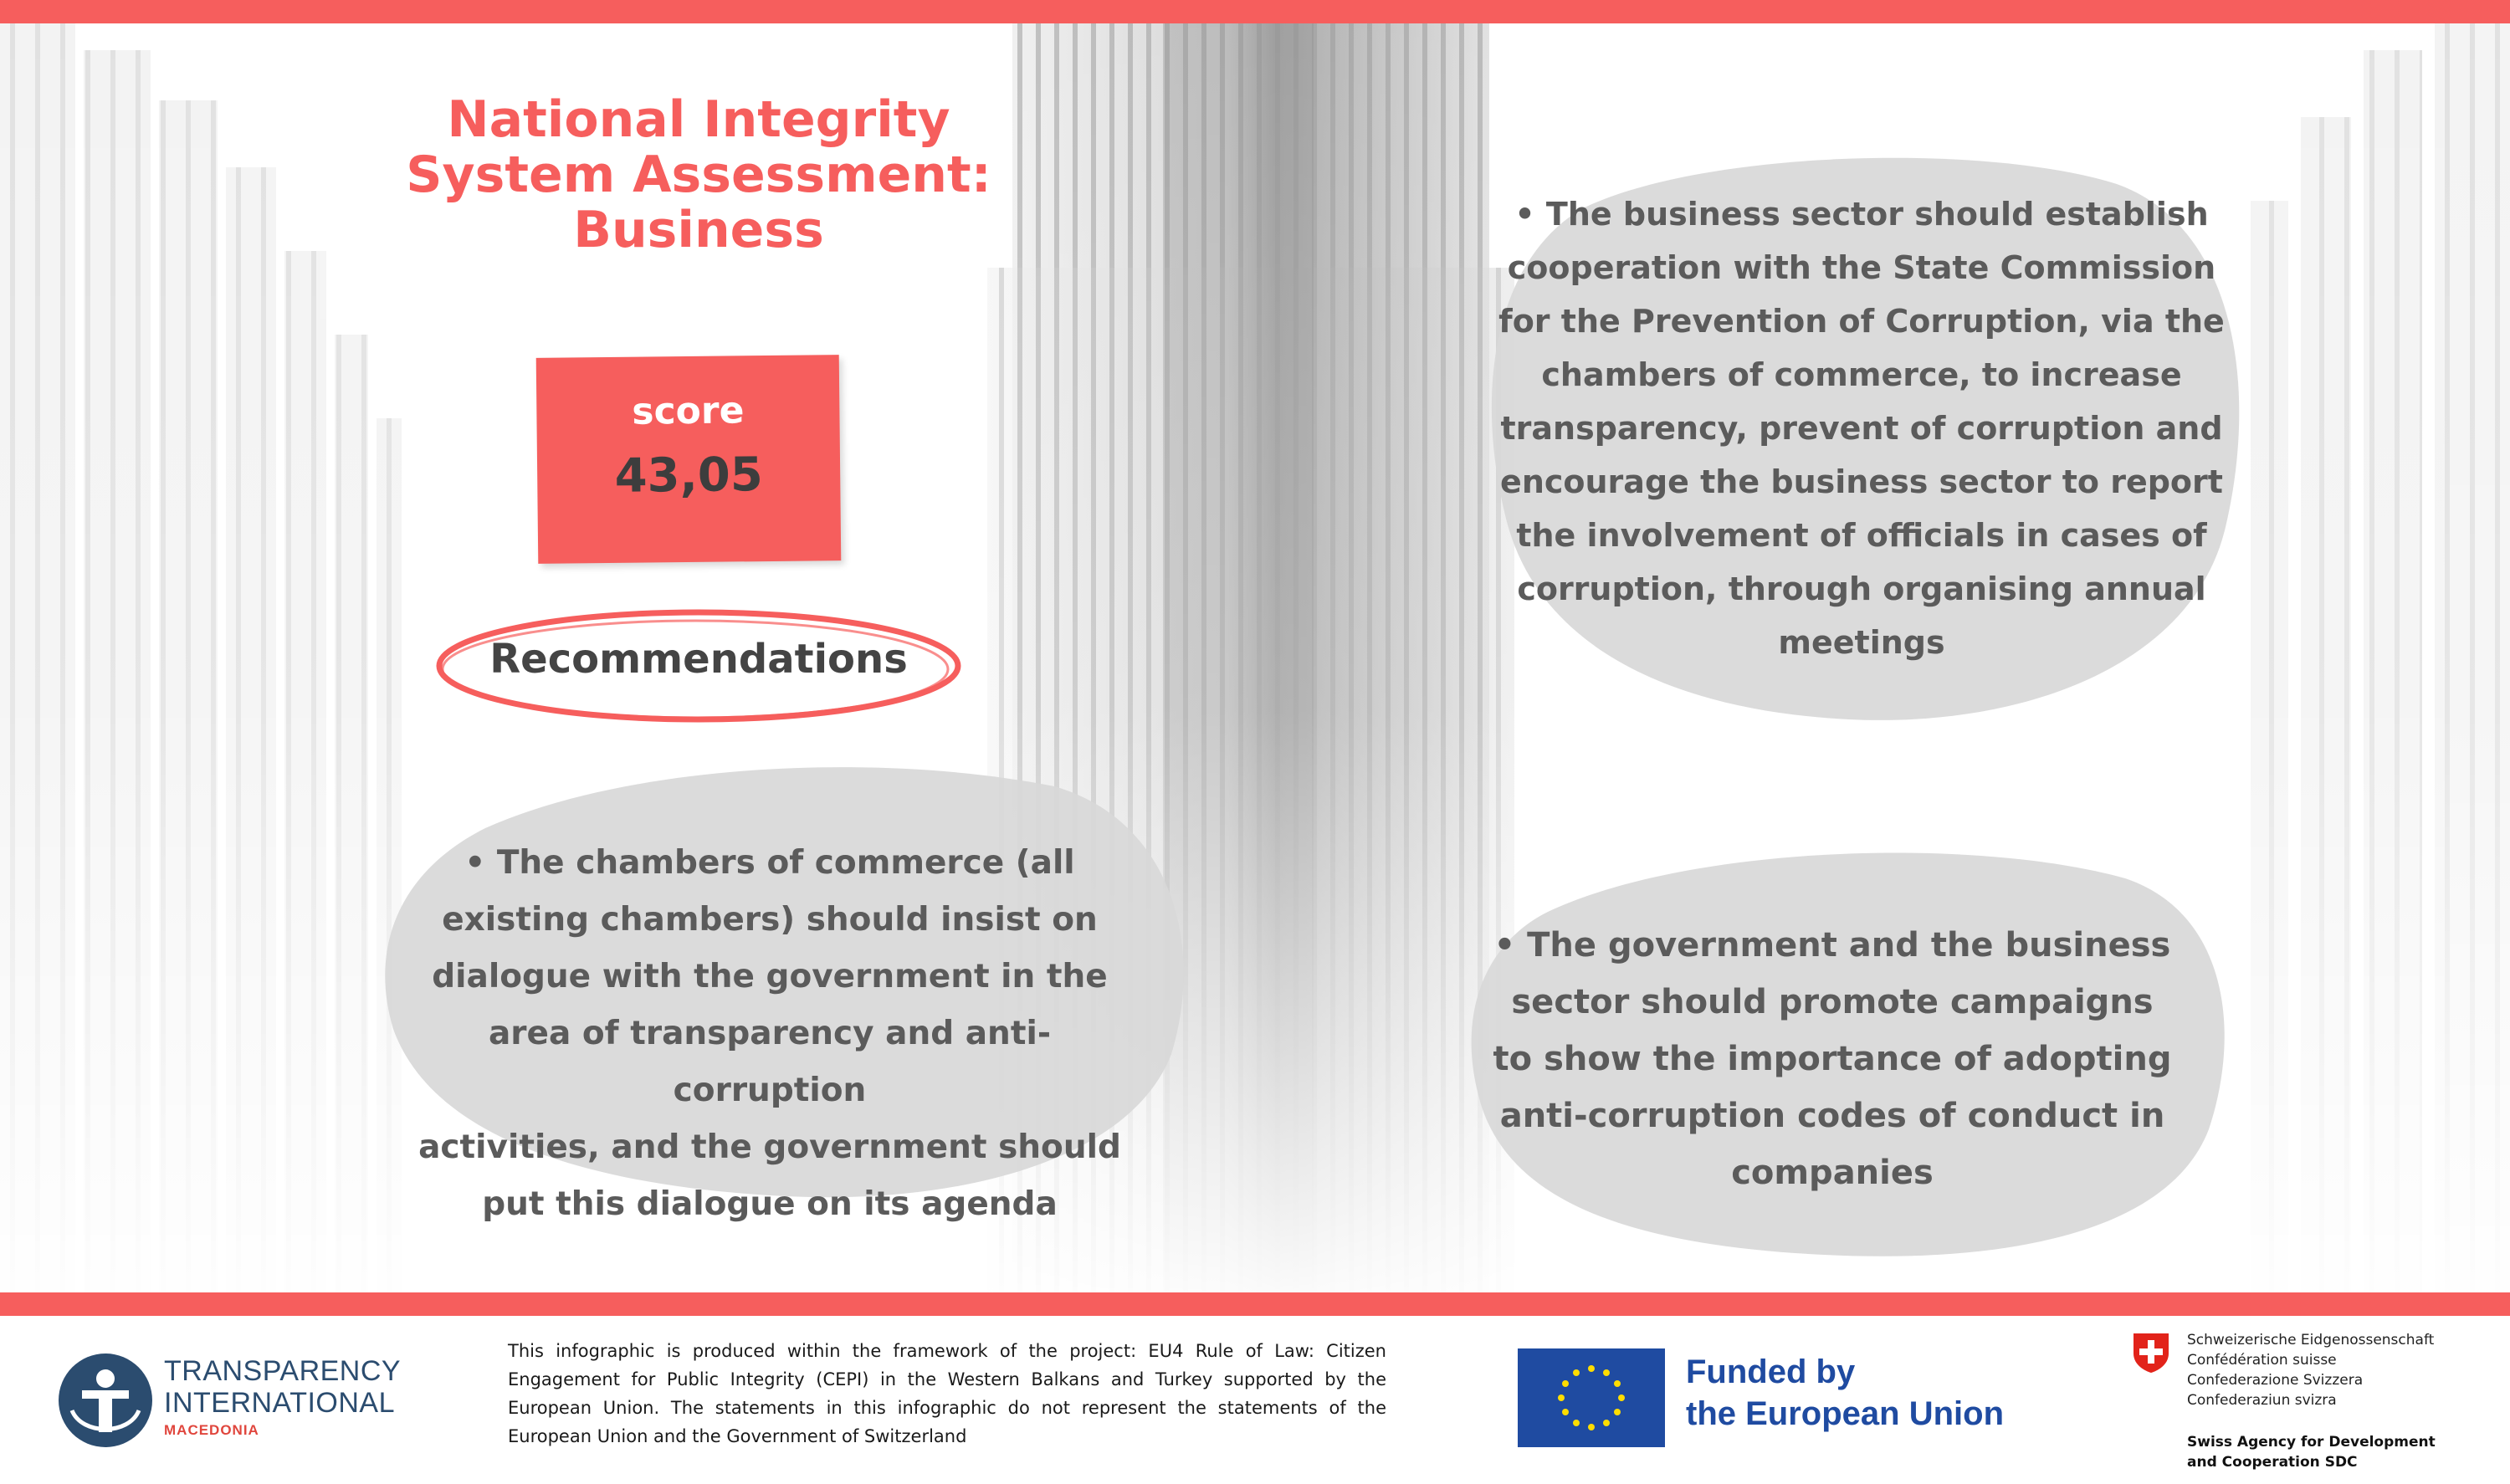 The width and height of the screenshot is (2510, 1484). I want to click on title-line: Business, so click(698, 230).